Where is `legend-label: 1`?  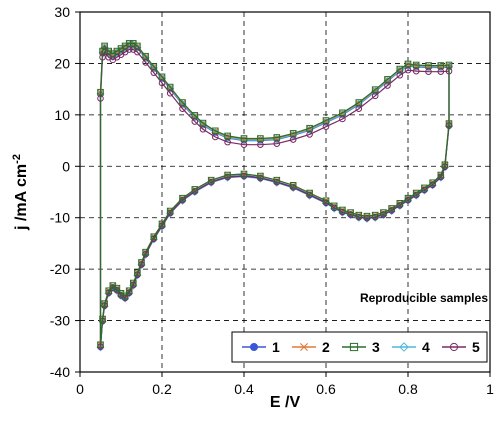 legend-label: 1 is located at coordinates (276, 347).